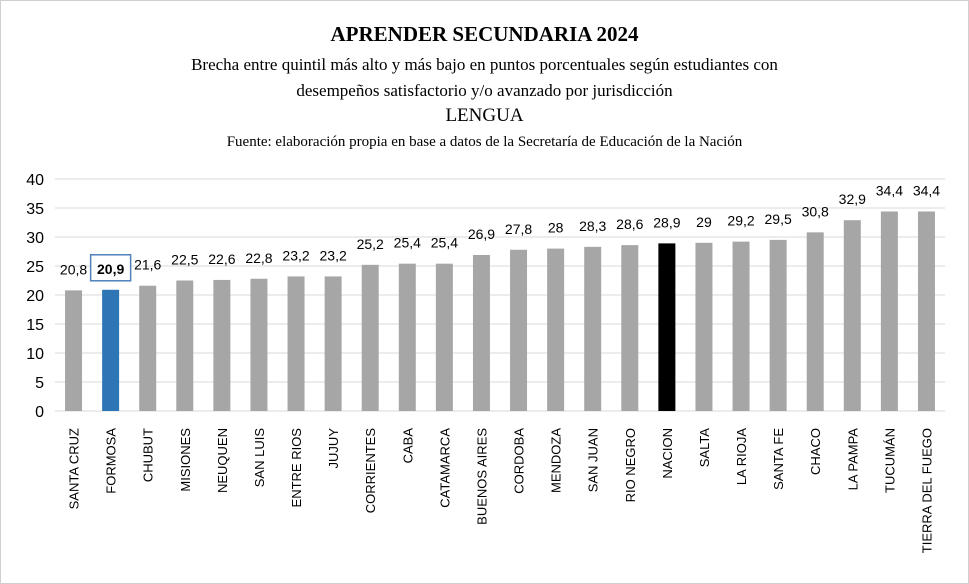 This screenshot has height=584, width=969. Describe the element at coordinates (629, 224) in the screenshot. I see `value-label: 28,6` at that location.